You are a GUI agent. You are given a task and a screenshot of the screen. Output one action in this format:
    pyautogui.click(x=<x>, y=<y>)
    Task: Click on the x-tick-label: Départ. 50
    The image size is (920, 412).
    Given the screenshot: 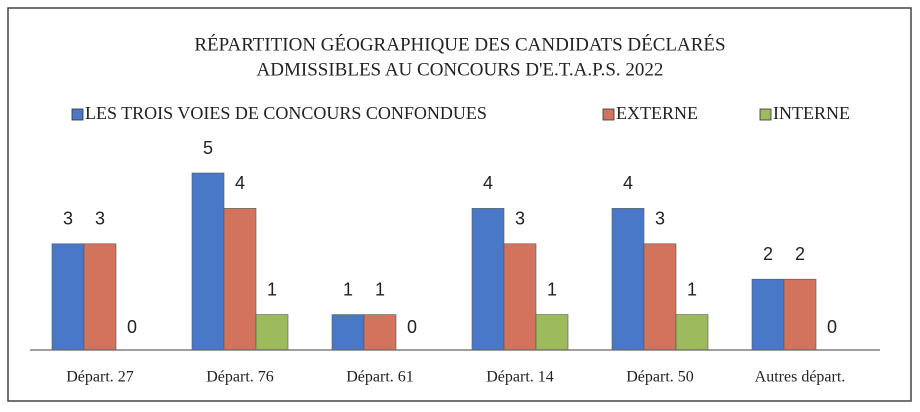 What is the action you would take?
    pyautogui.click(x=660, y=377)
    